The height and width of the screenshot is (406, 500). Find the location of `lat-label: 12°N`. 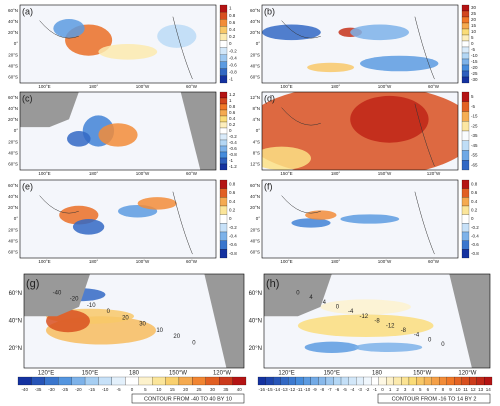

lat-label: 12°N is located at coordinates (255, 97).